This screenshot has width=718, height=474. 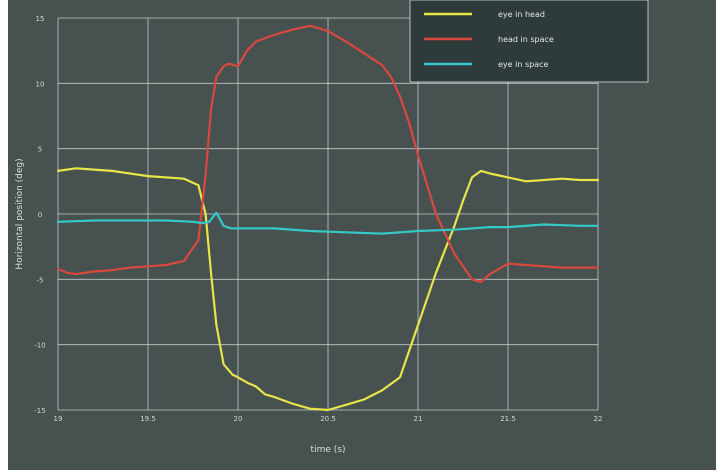 I want to click on y-tick-label: -10, so click(x=39, y=346).